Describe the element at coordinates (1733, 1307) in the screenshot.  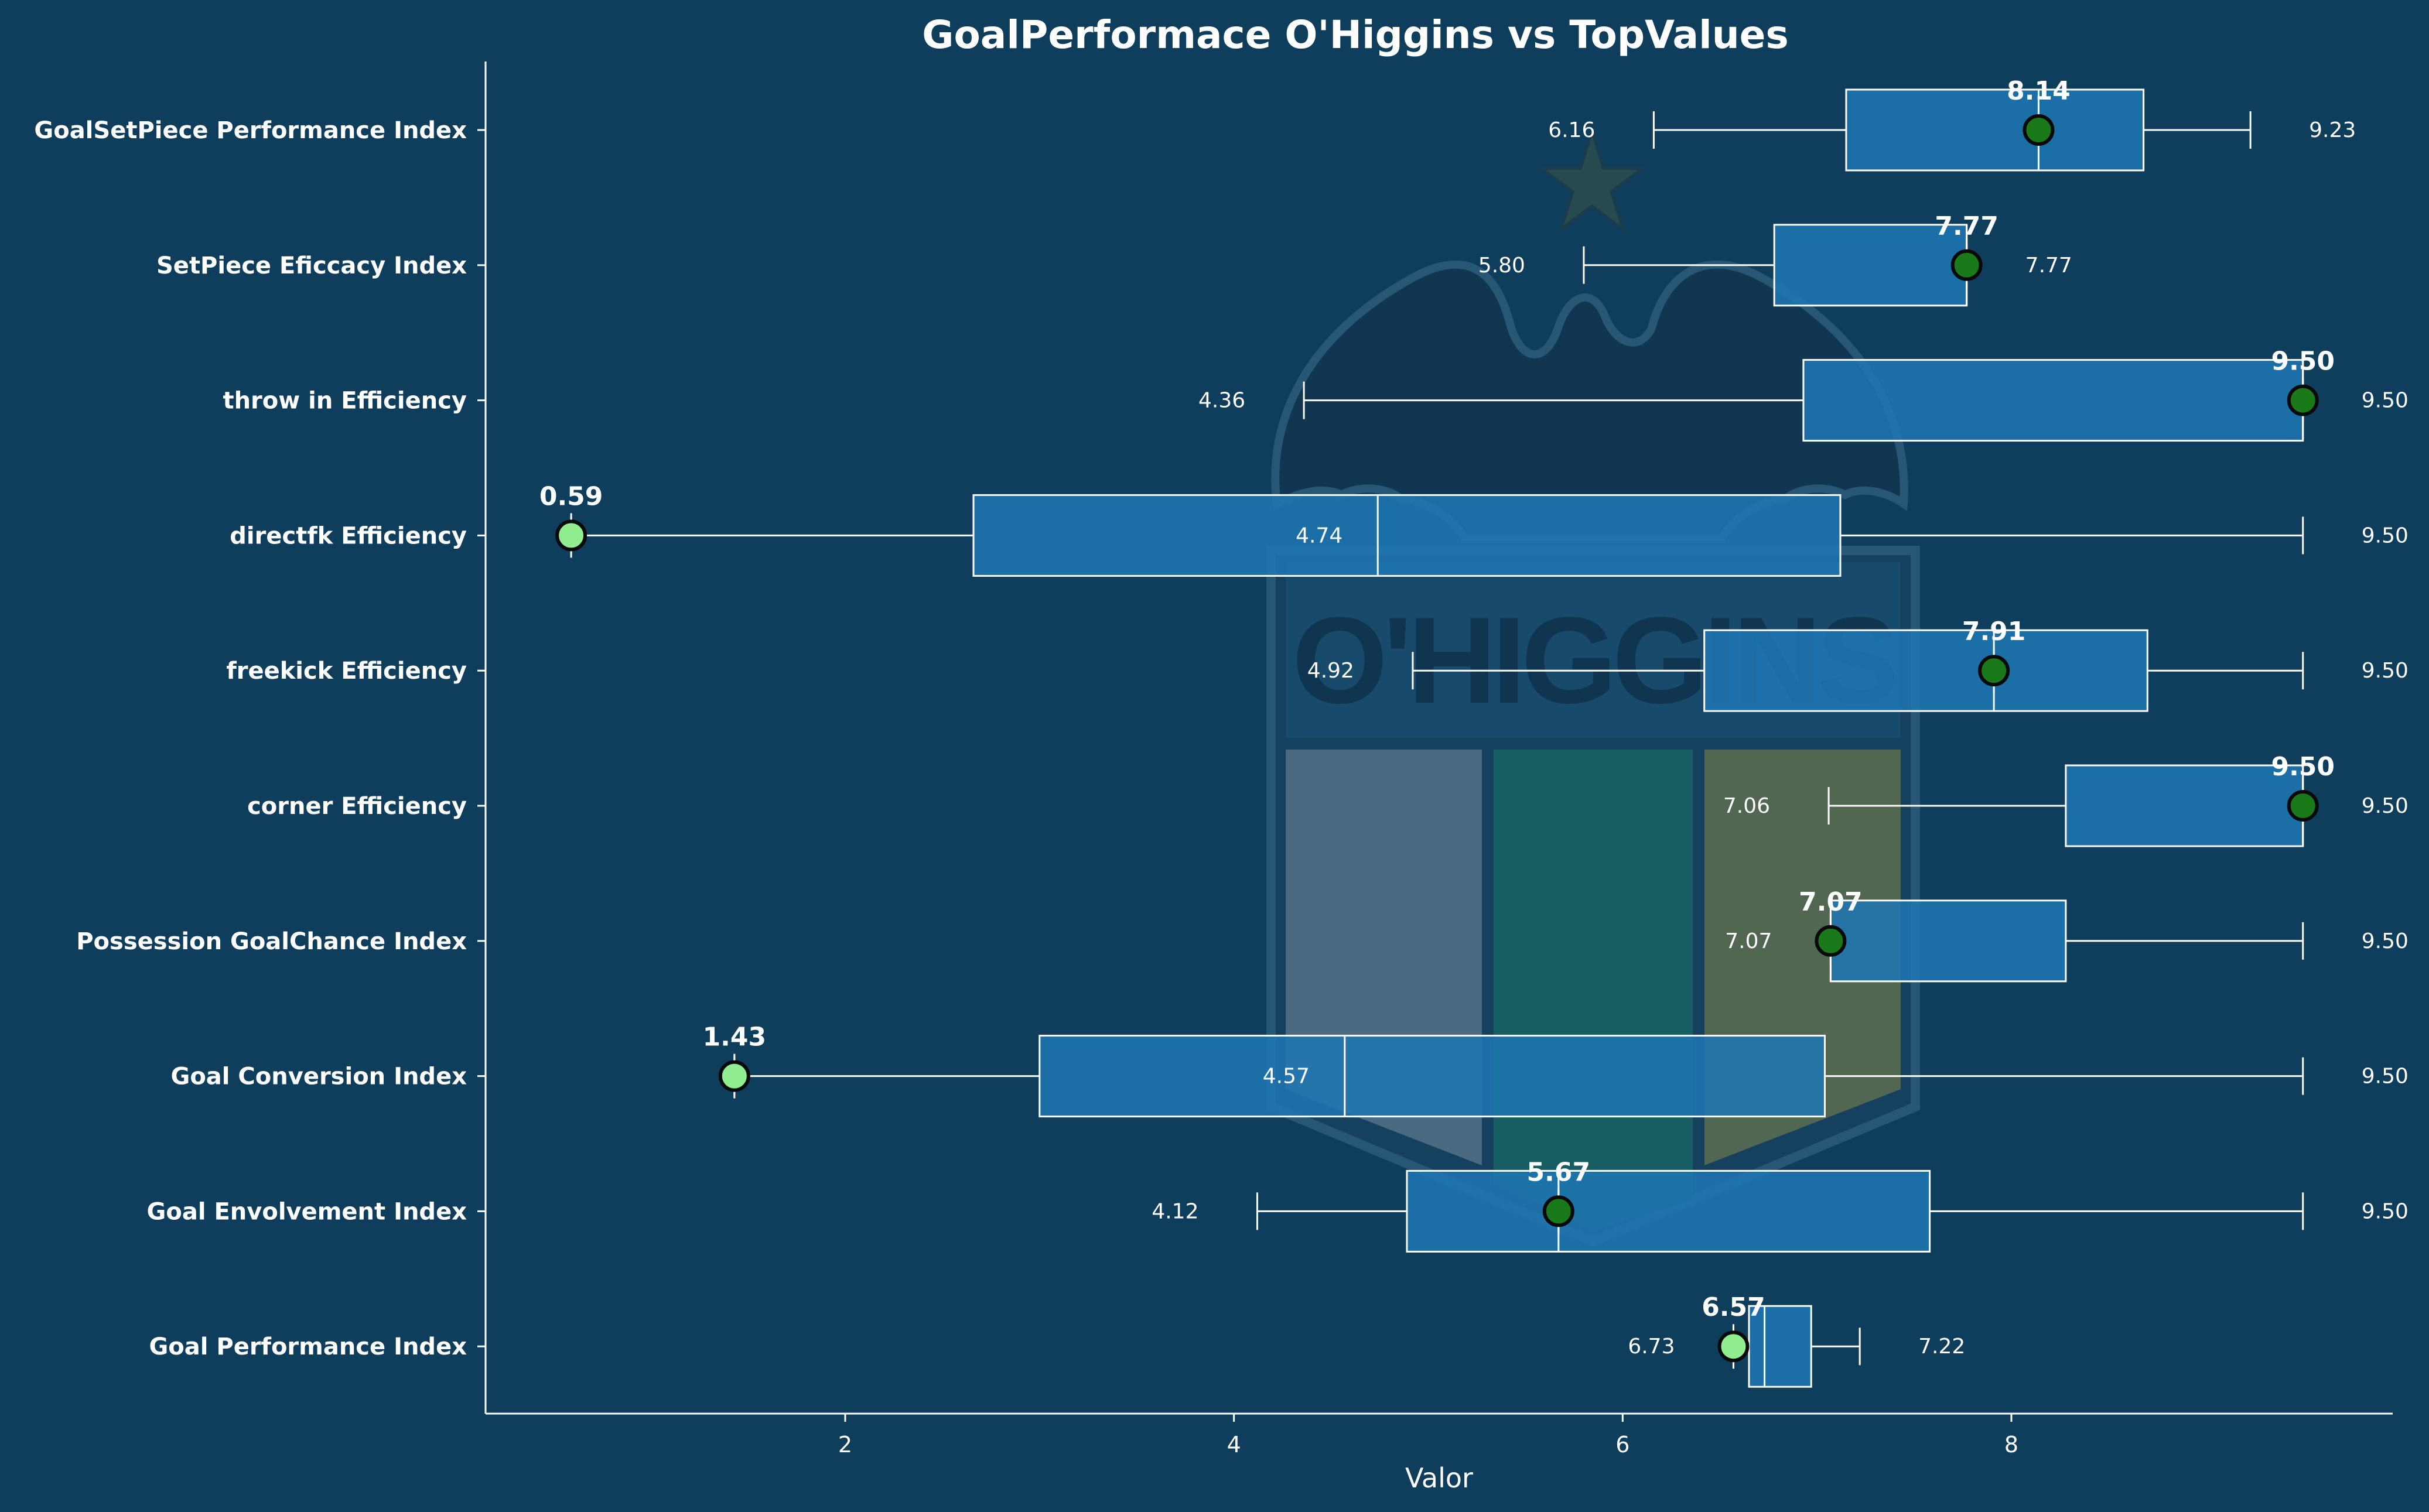
I see `ohiggins-value-label: 6.57` at that location.